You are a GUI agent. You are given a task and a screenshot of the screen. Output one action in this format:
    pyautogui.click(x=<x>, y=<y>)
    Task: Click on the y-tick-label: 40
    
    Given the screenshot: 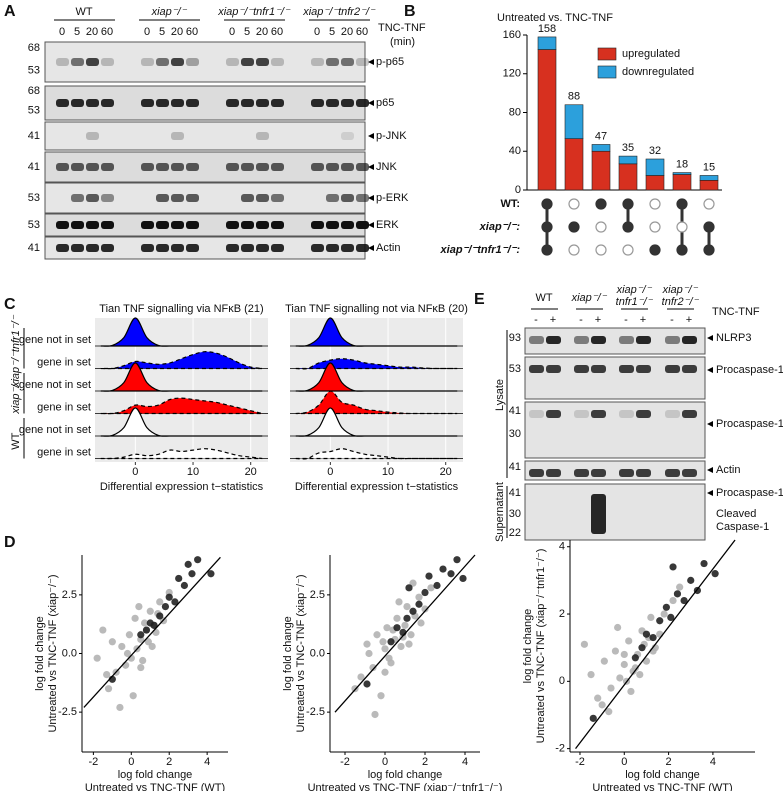 What is the action you would take?
    pyautogui.click(x=515, y=151)
    